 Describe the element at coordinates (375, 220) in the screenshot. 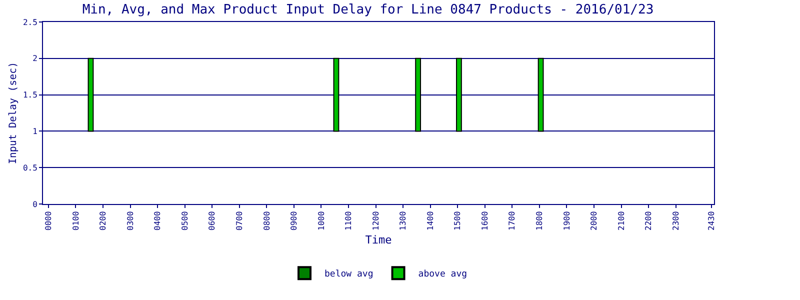

I see `x-tick-label: 1200` at that location.